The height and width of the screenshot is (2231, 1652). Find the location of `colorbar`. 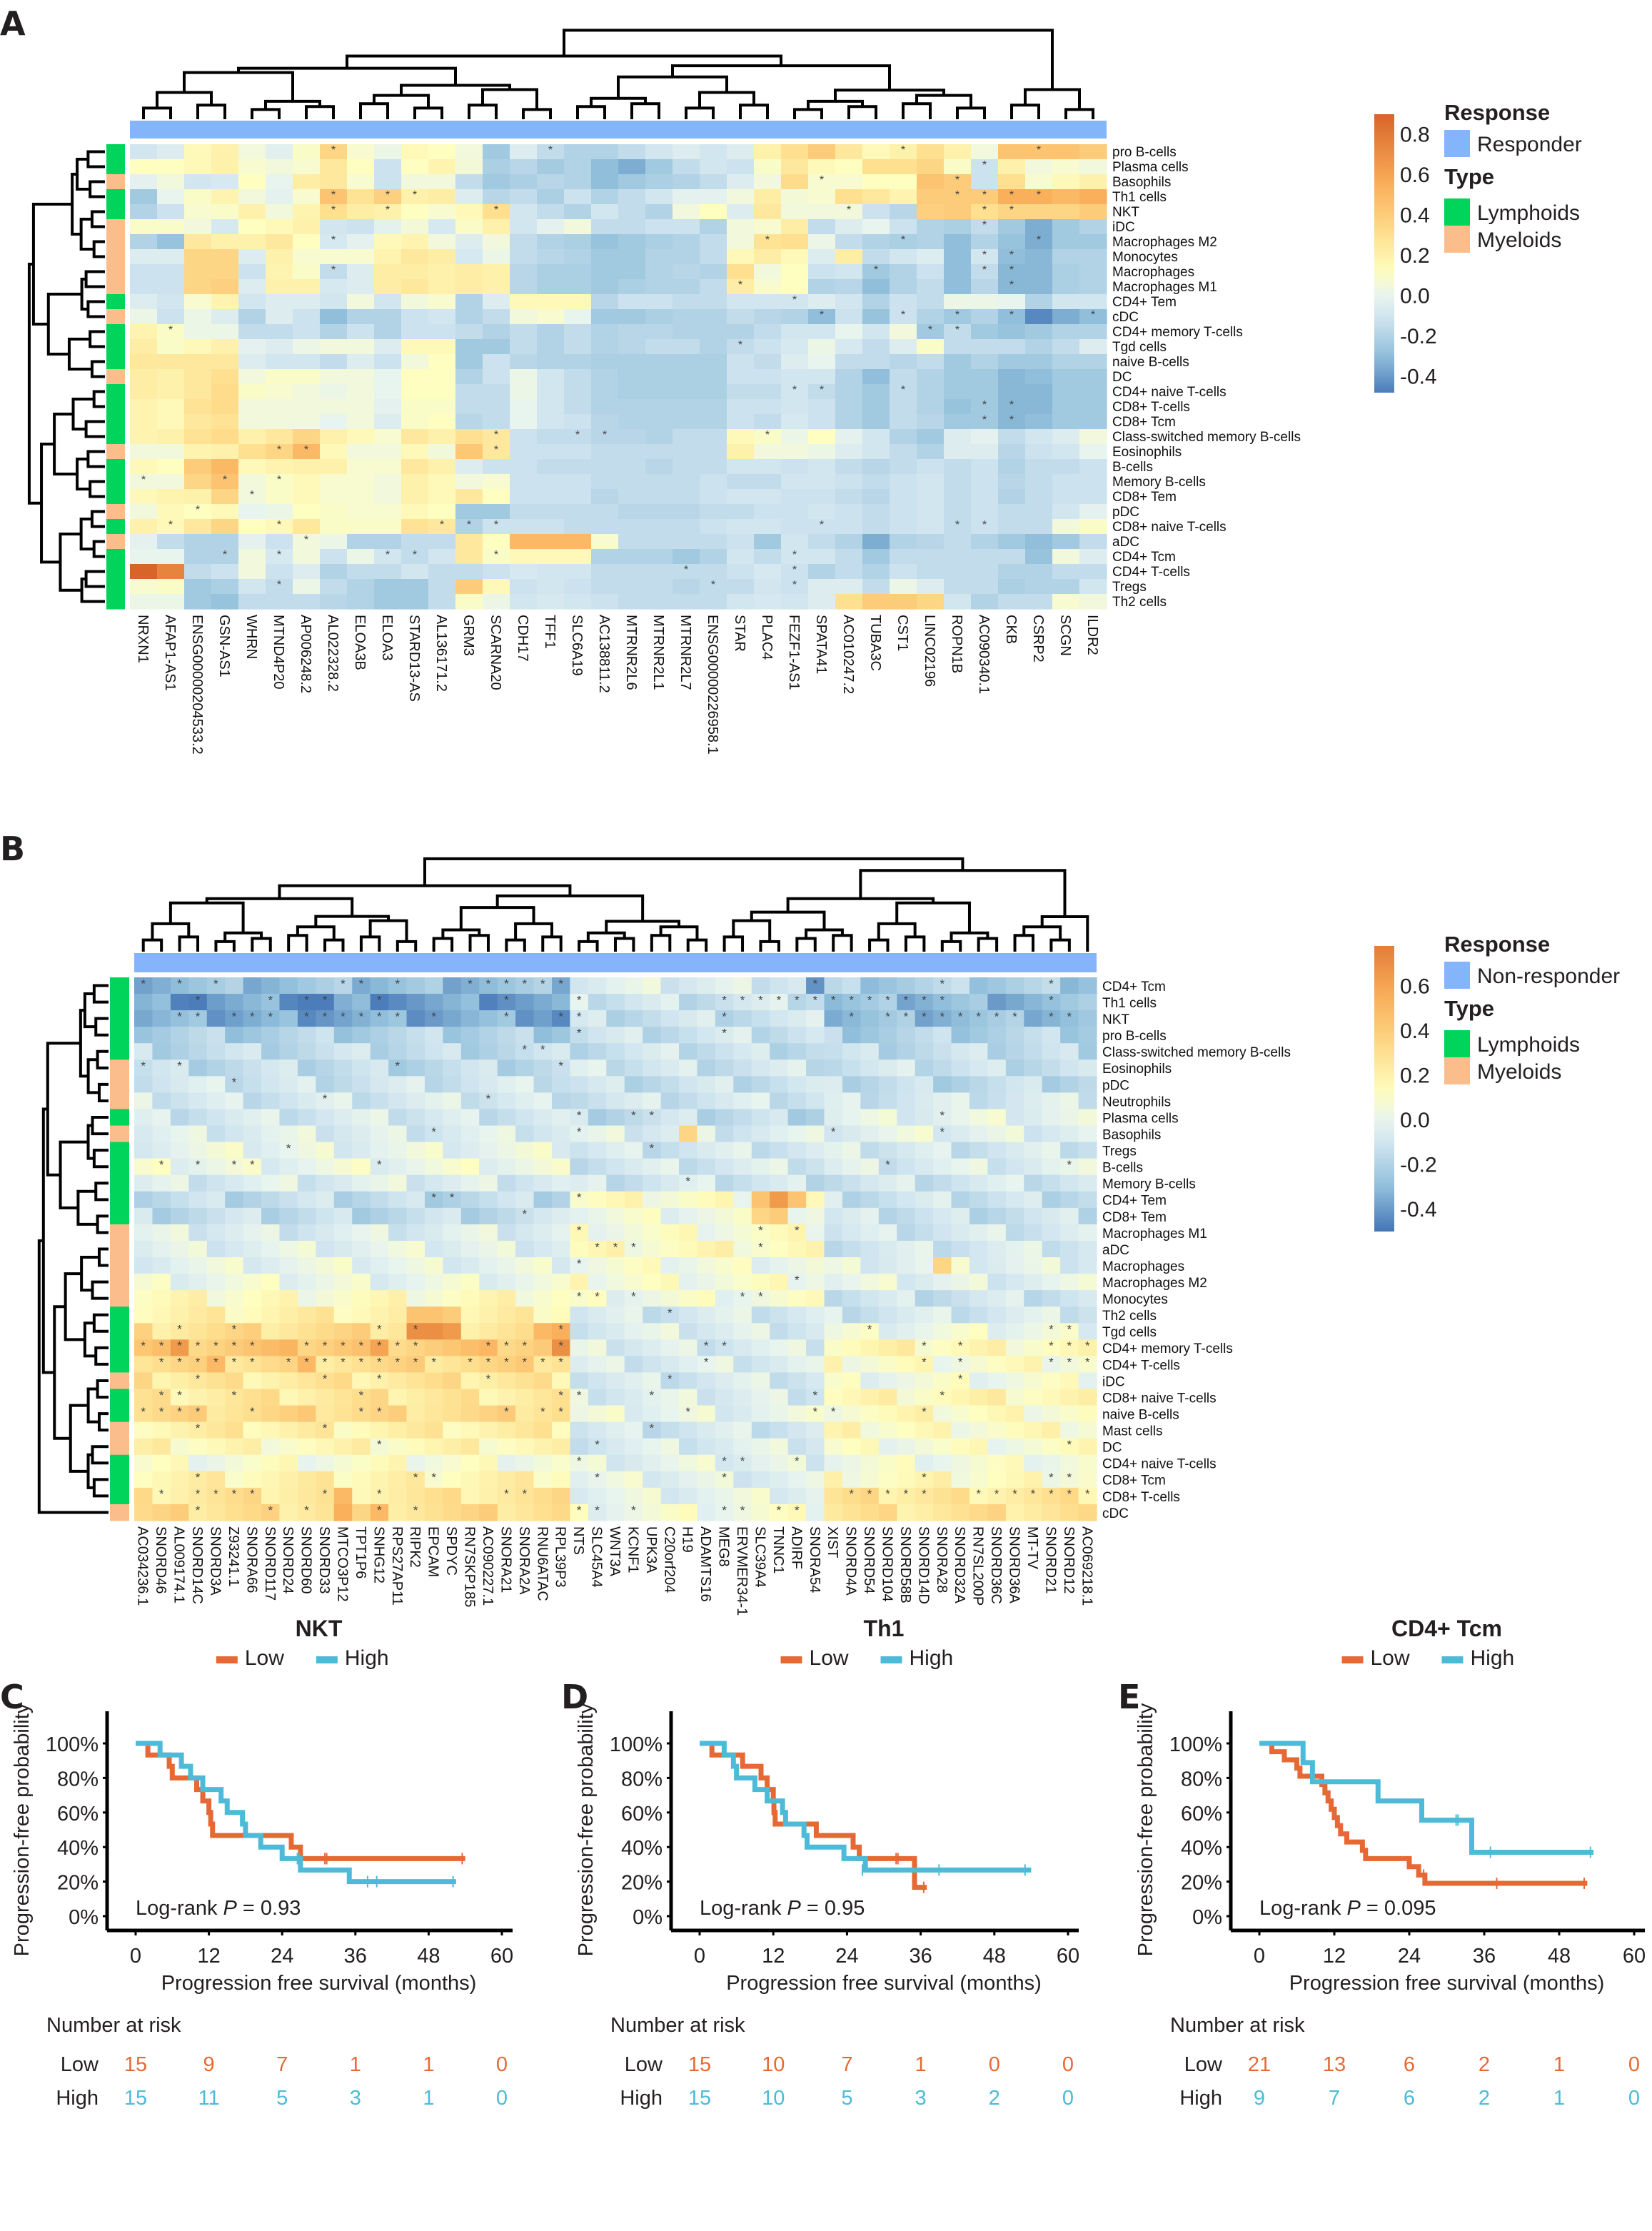

colorbar is located at coordinates (1384, 253).